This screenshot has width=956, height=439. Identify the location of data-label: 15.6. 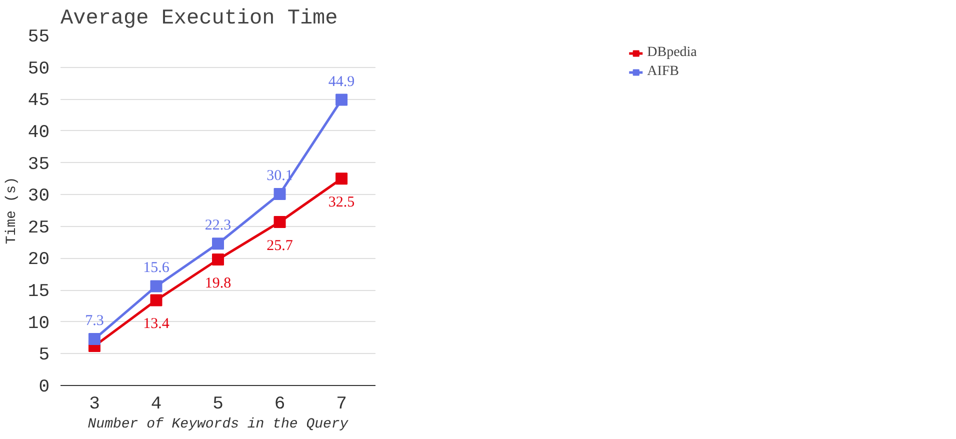
(156, 268).